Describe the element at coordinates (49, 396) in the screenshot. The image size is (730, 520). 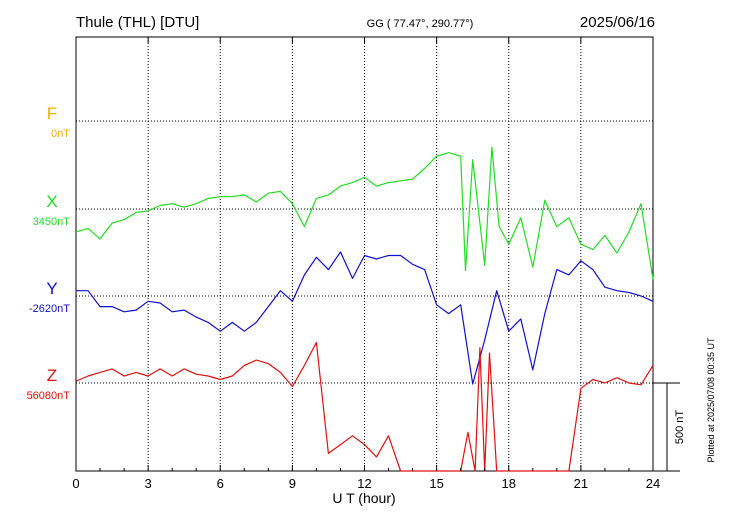
I see `series-baseline-Z: 56080nT` at that location.